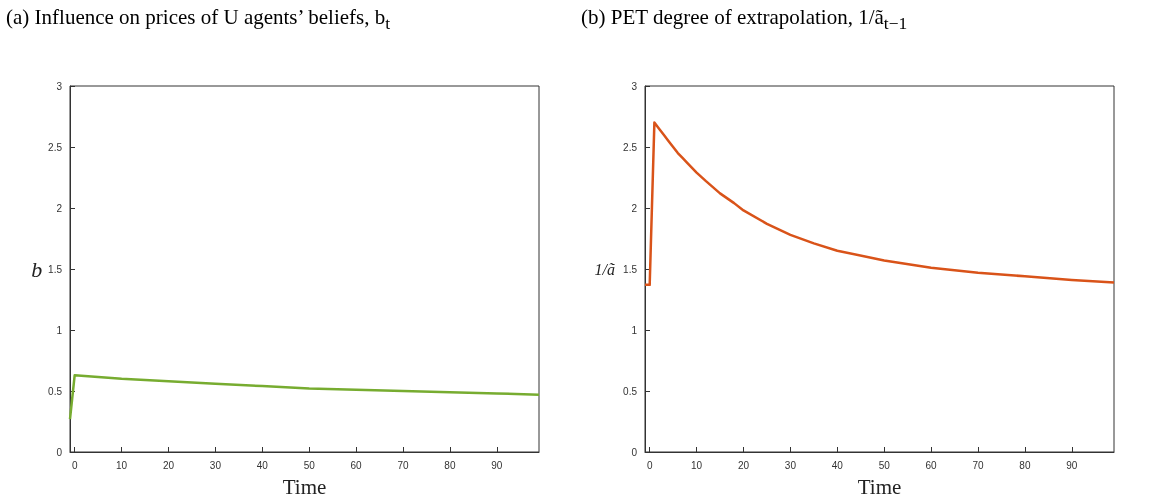 This screenshot has width=1151, height=503. What do you see at coordinates (198, 20) in the screenshot?
I see `chart-title: (a) Influence on prices of U agents’ beliefs, b$_{t}$` at bounding box center [198, 20].